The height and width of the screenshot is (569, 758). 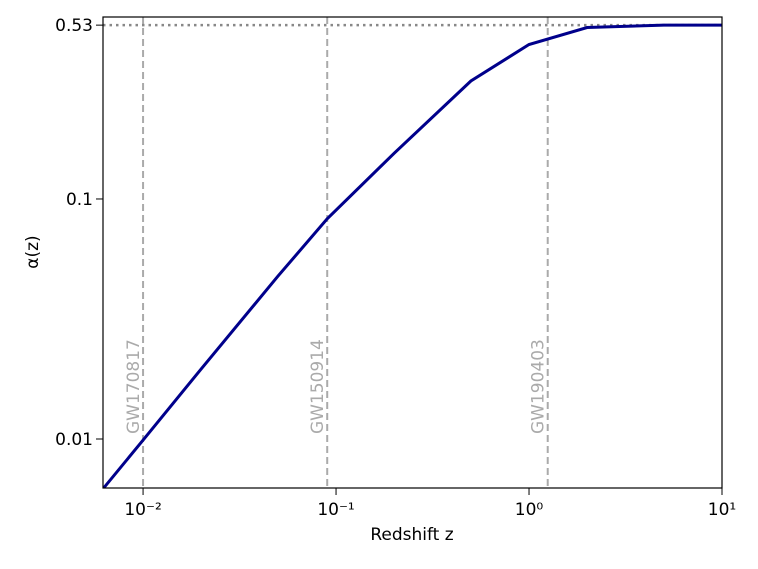 What do you see at coordinates (722, 510) in the screenshot?
I see `x-tick-label: 10¹` at bounding box center [722, 510].